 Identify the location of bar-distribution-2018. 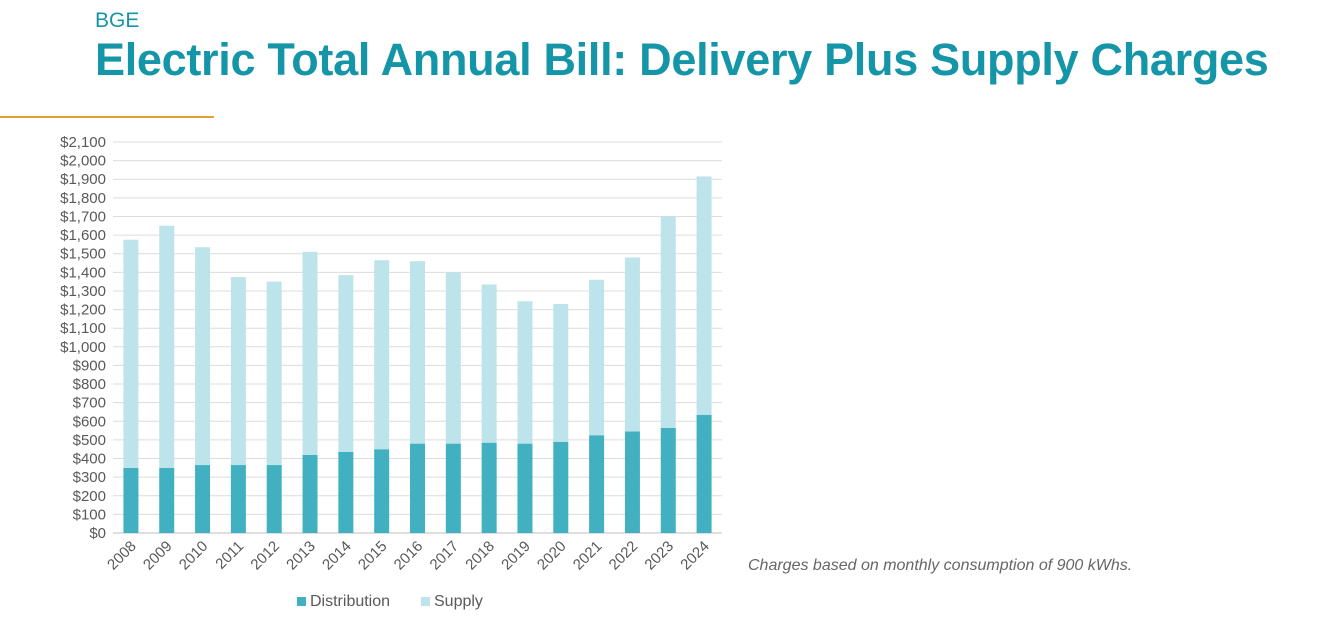
(489, 487).